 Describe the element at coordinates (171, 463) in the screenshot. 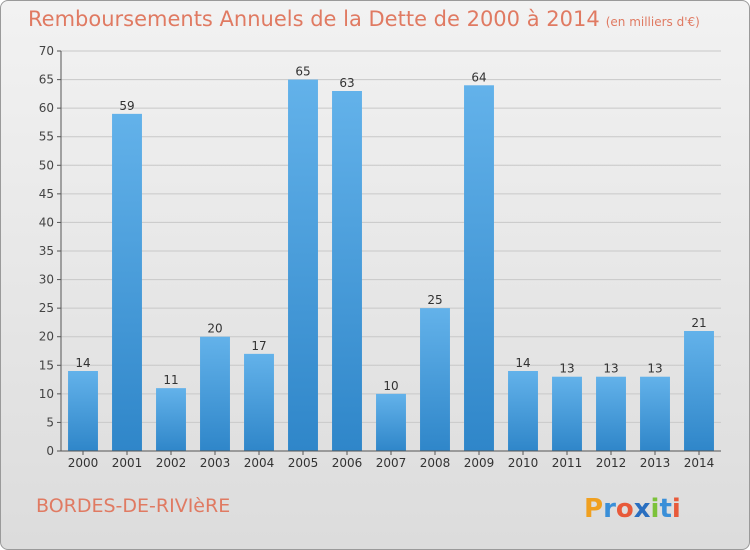

I see `x-tick-label: 2002` at that location.